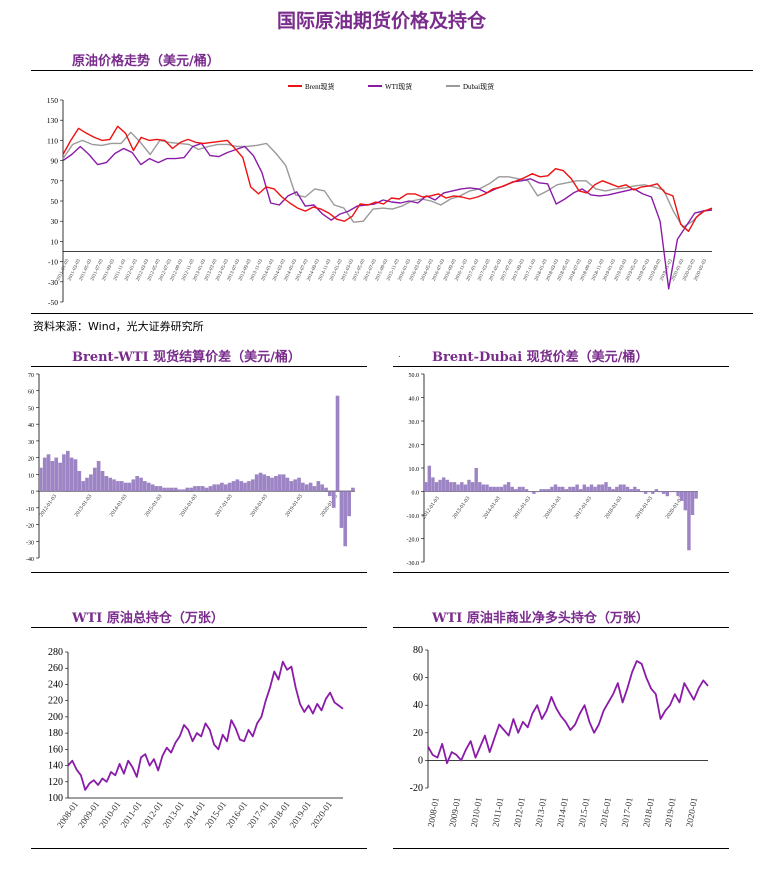 The width and height of the screenshot is (763, 888). I want to click on y-tick-label: 30, so click(31, 443).